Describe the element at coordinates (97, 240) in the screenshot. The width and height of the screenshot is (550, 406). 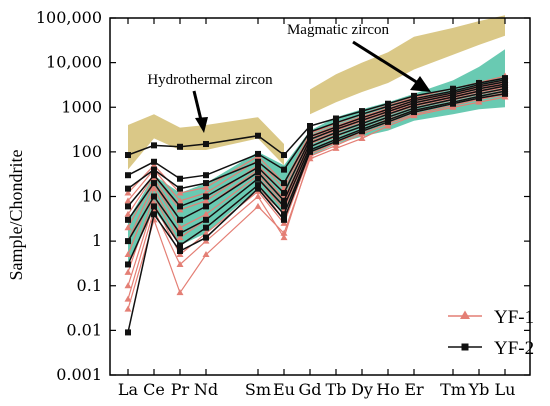
I see `y-tick-label: 1` at that location.